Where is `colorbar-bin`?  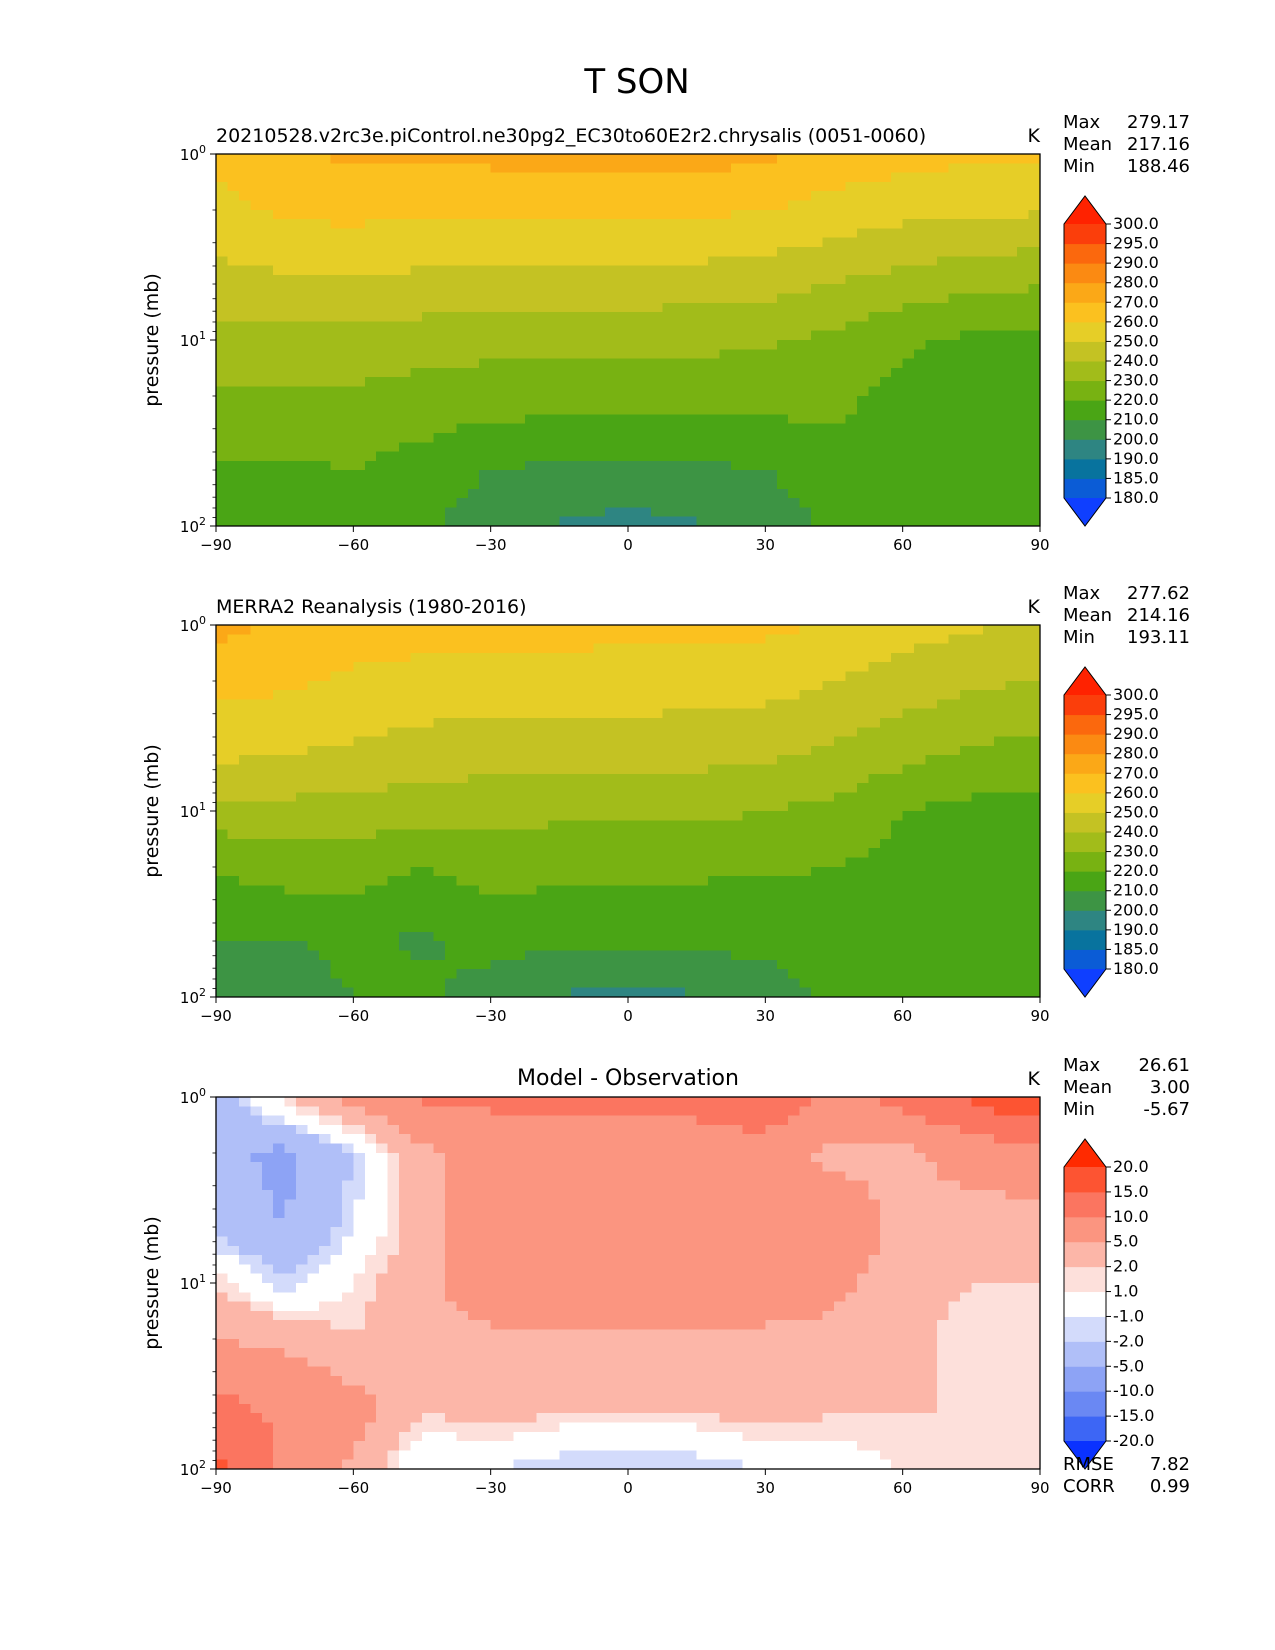 colorbar-bin is located at coordinates (1085, 429).